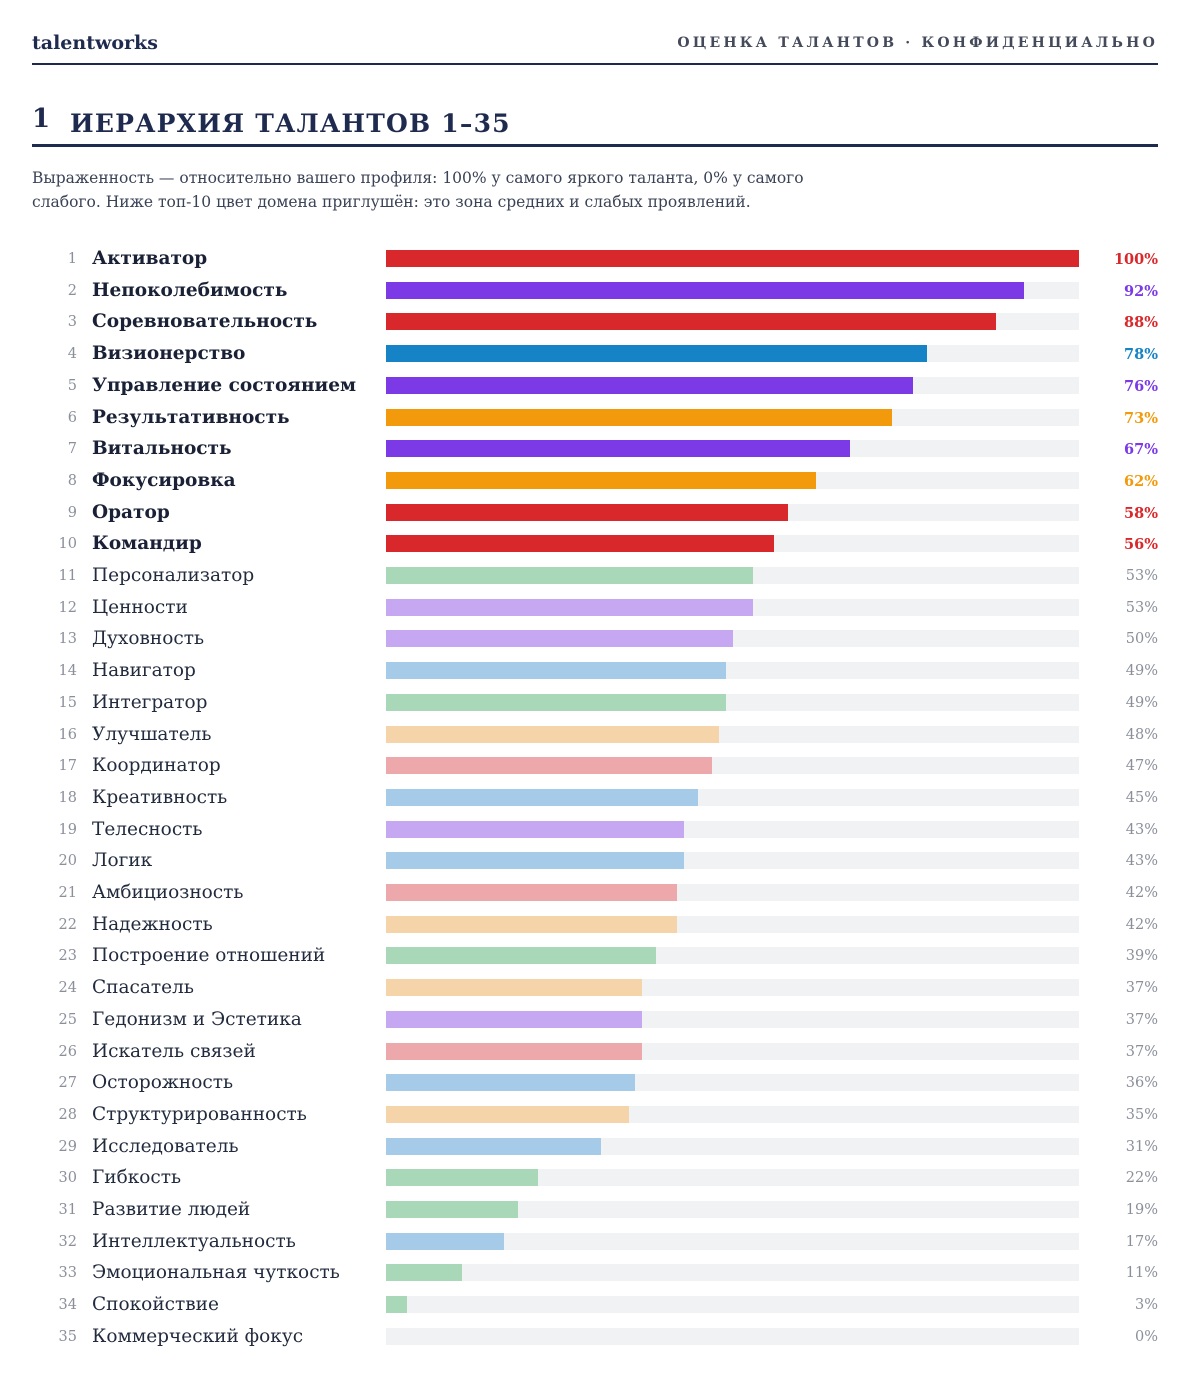 The height and width of the screenshot is (1384, 1200). I want to click on rank-number: 2, so click(72, 290).